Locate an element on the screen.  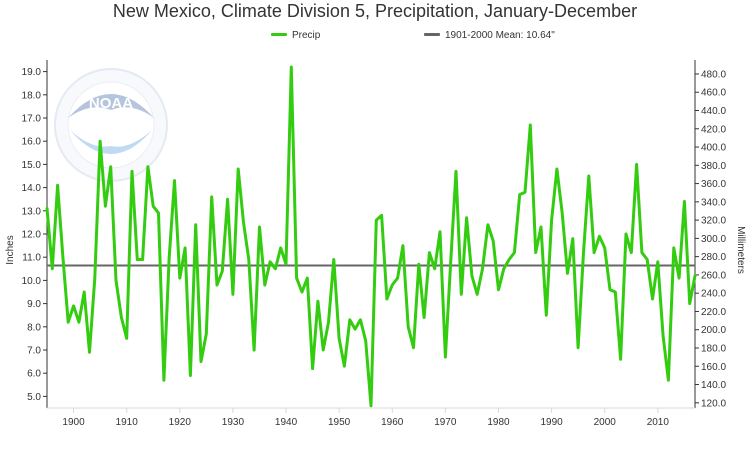
y-tick-label-left: 13.0 is located at coordinates (32, 211).